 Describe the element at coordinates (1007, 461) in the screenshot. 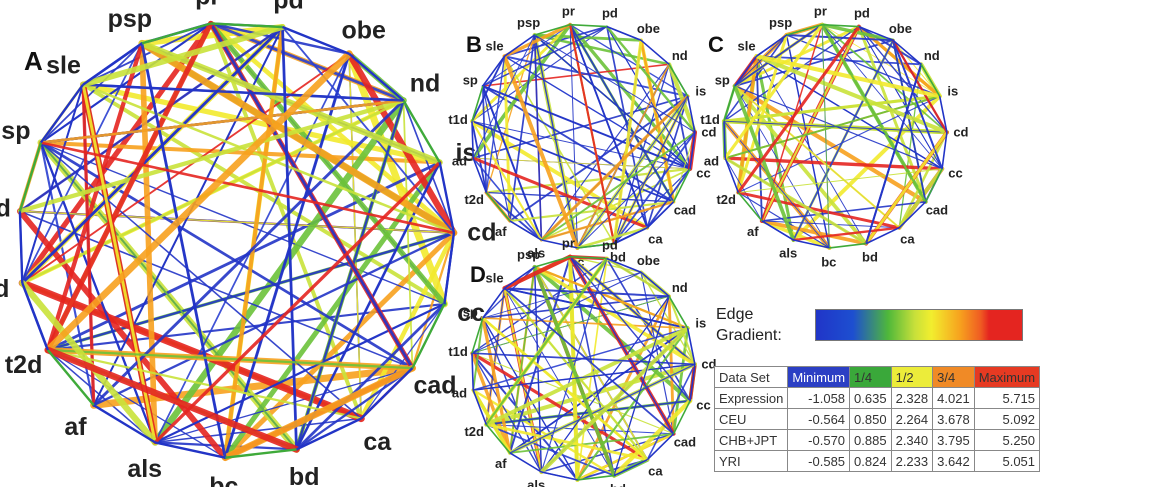

I see `cell-maximum: 5.051` at that location.